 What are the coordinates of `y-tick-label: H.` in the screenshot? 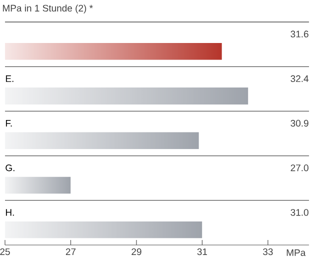 It's located at (10, 212).